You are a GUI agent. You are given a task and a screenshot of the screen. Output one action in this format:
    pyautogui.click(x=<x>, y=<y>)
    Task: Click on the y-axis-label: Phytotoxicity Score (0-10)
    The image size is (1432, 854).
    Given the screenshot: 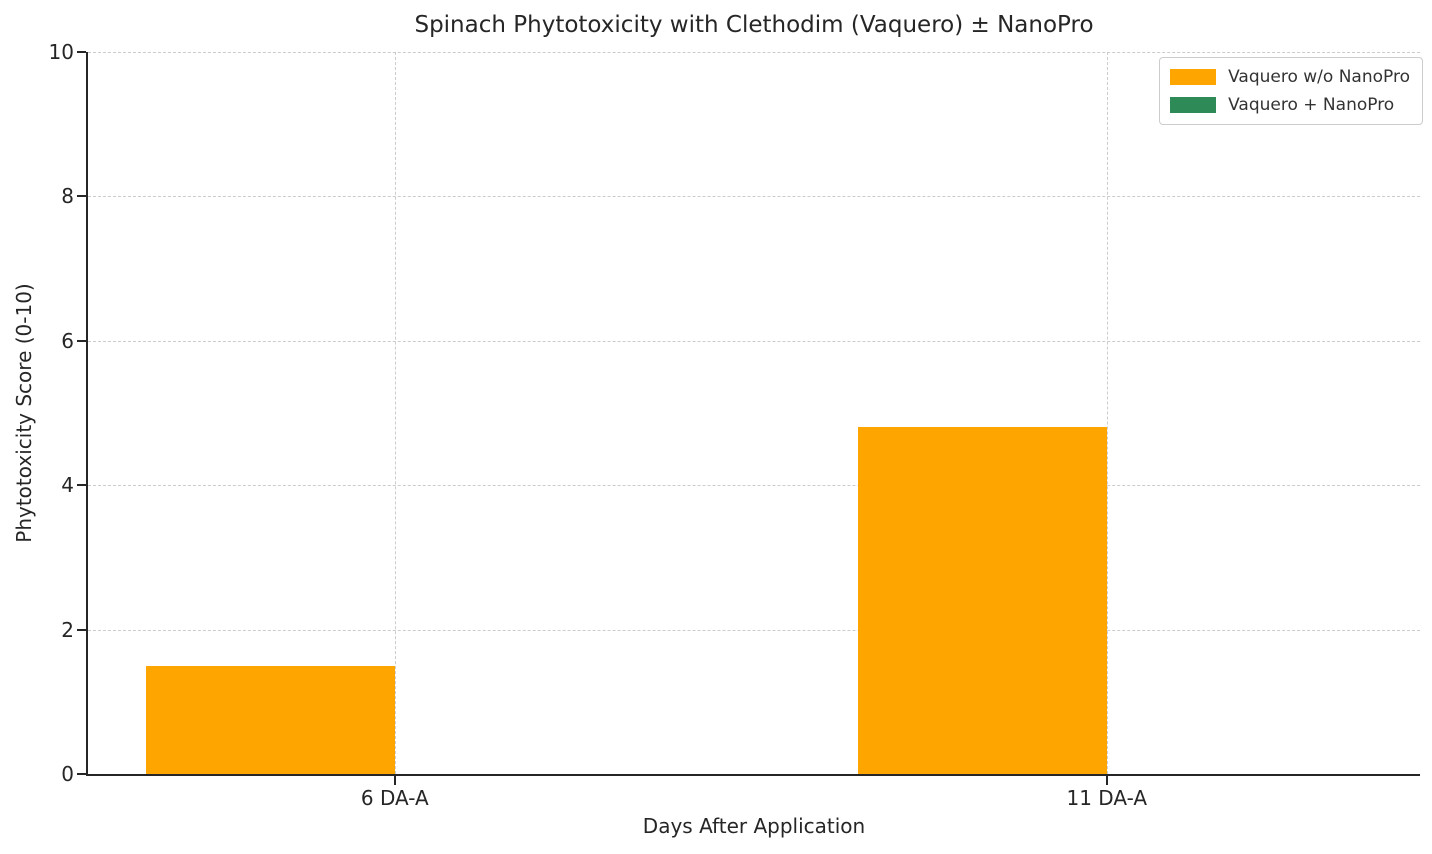 What is the action you would take?
    pyautogui.click(x=24, y=413)
    